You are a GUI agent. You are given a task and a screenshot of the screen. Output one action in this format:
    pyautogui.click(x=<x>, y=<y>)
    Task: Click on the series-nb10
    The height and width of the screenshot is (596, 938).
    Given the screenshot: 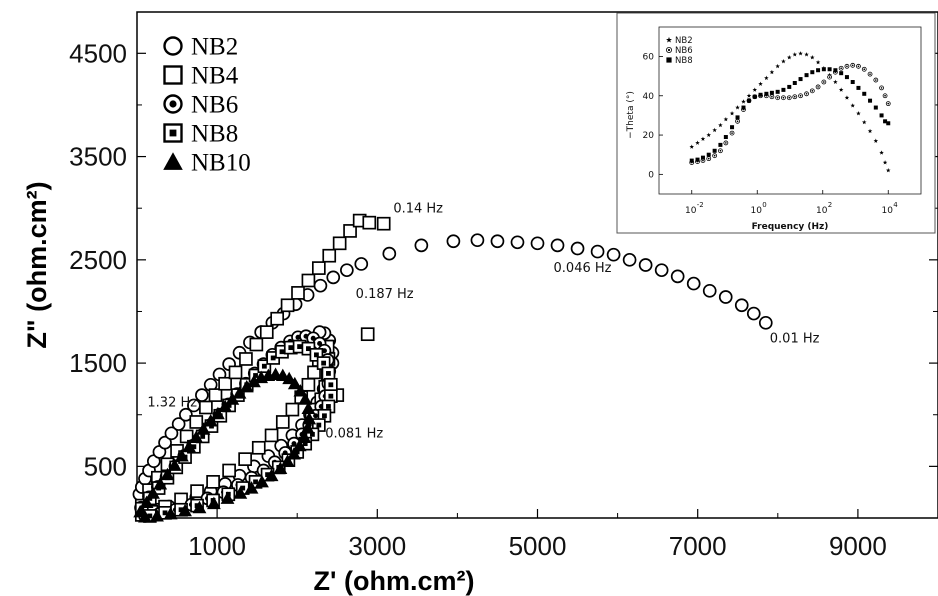 What is the action you would take?
    pyautogui.click(x=225, y=445)
    